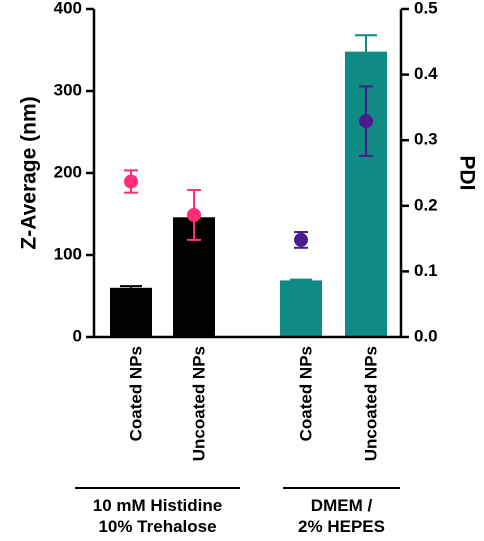 Image resolution: width=484 pixels, height=541 pixels. What do you see at coordinates (68, 8) in the screenshot?
I see `left-tick-label: 400` at bounding box center [68, 8].